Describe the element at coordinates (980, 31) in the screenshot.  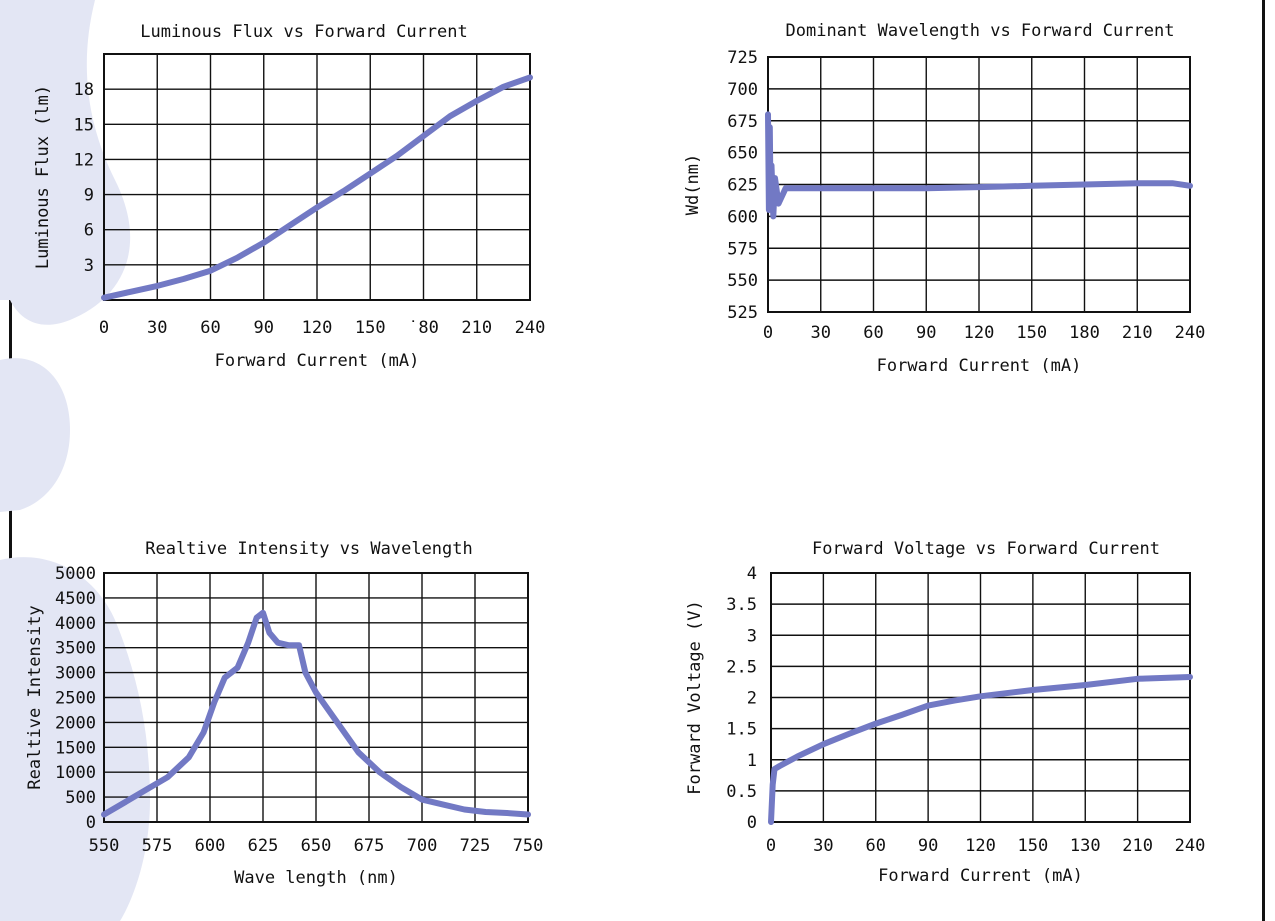
I see `chart-title: Dominant Wavelength vs Forward Current` at that location.